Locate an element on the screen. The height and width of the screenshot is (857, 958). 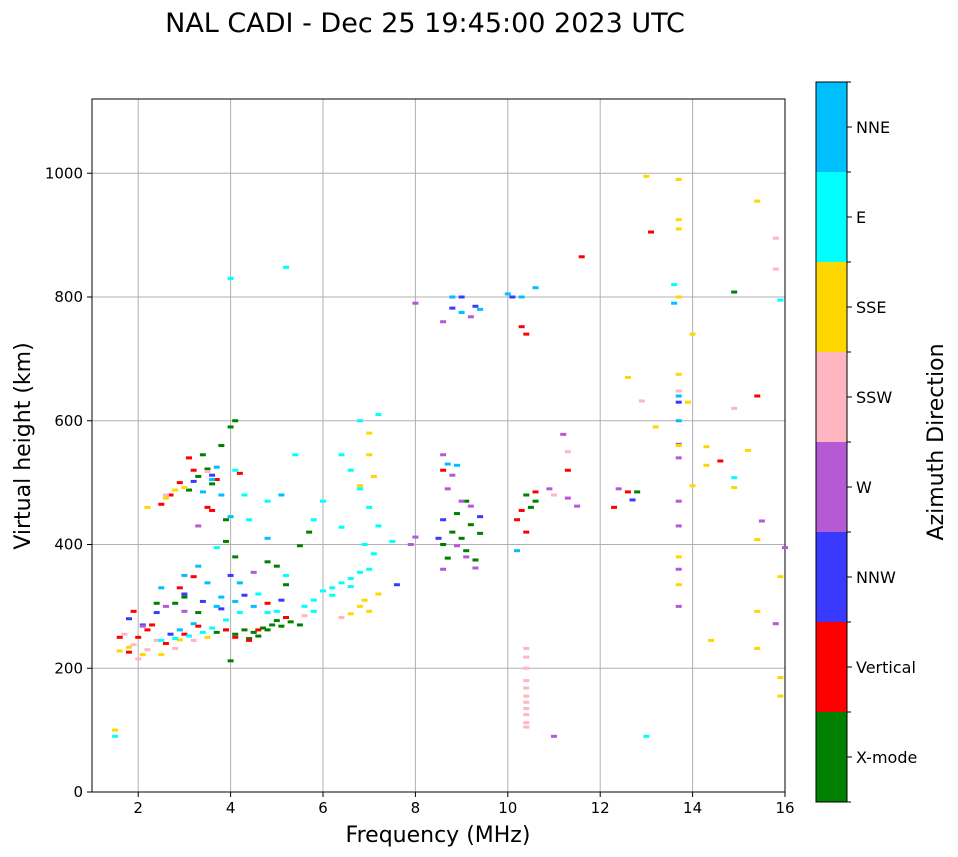
chart-title: NAL CADI - Dec 25 19:45:00 2023 UTC is located at coordinates (425, 23).